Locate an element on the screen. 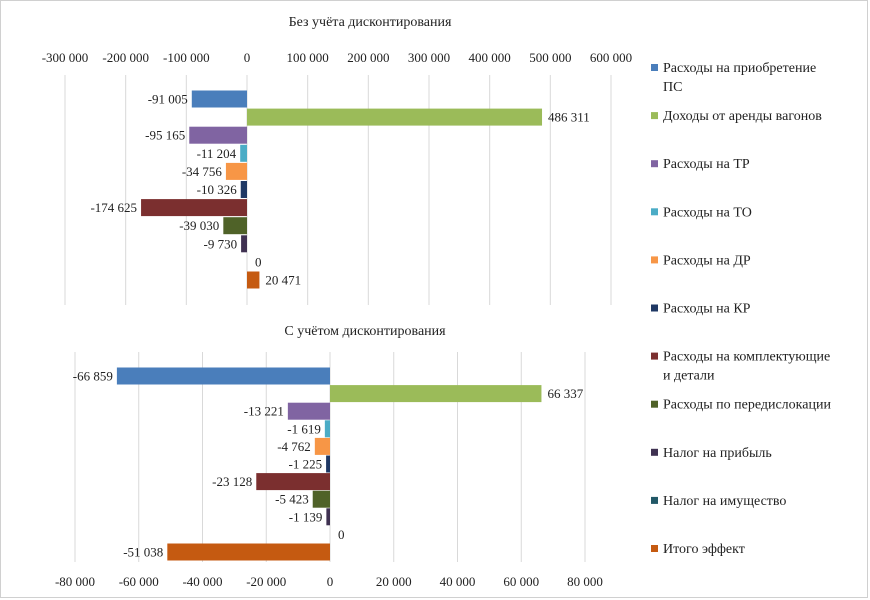 The width and height of the screenshot is (870, 600). legend-label: Расходы по передислокации is located at coordinates (747, 405).